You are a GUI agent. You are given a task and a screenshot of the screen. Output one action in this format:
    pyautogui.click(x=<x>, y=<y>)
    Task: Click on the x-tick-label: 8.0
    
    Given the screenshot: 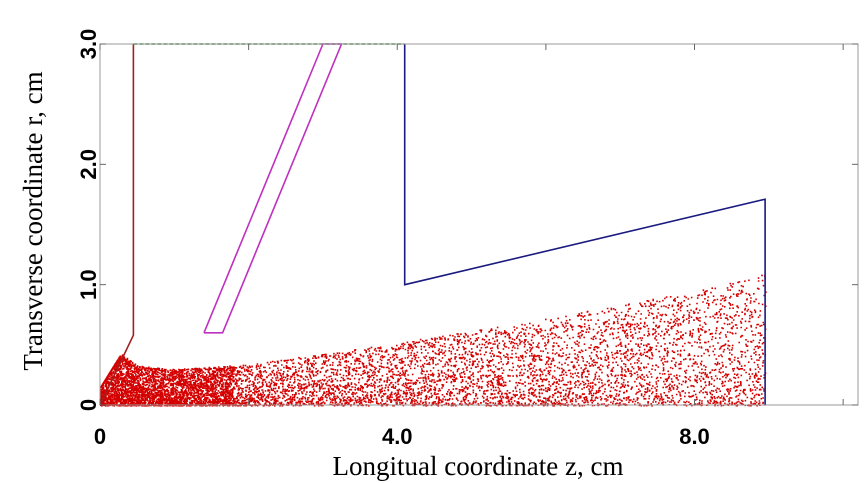 What is the action you would take?
    pyautogui.click(x=694, y=436)
    